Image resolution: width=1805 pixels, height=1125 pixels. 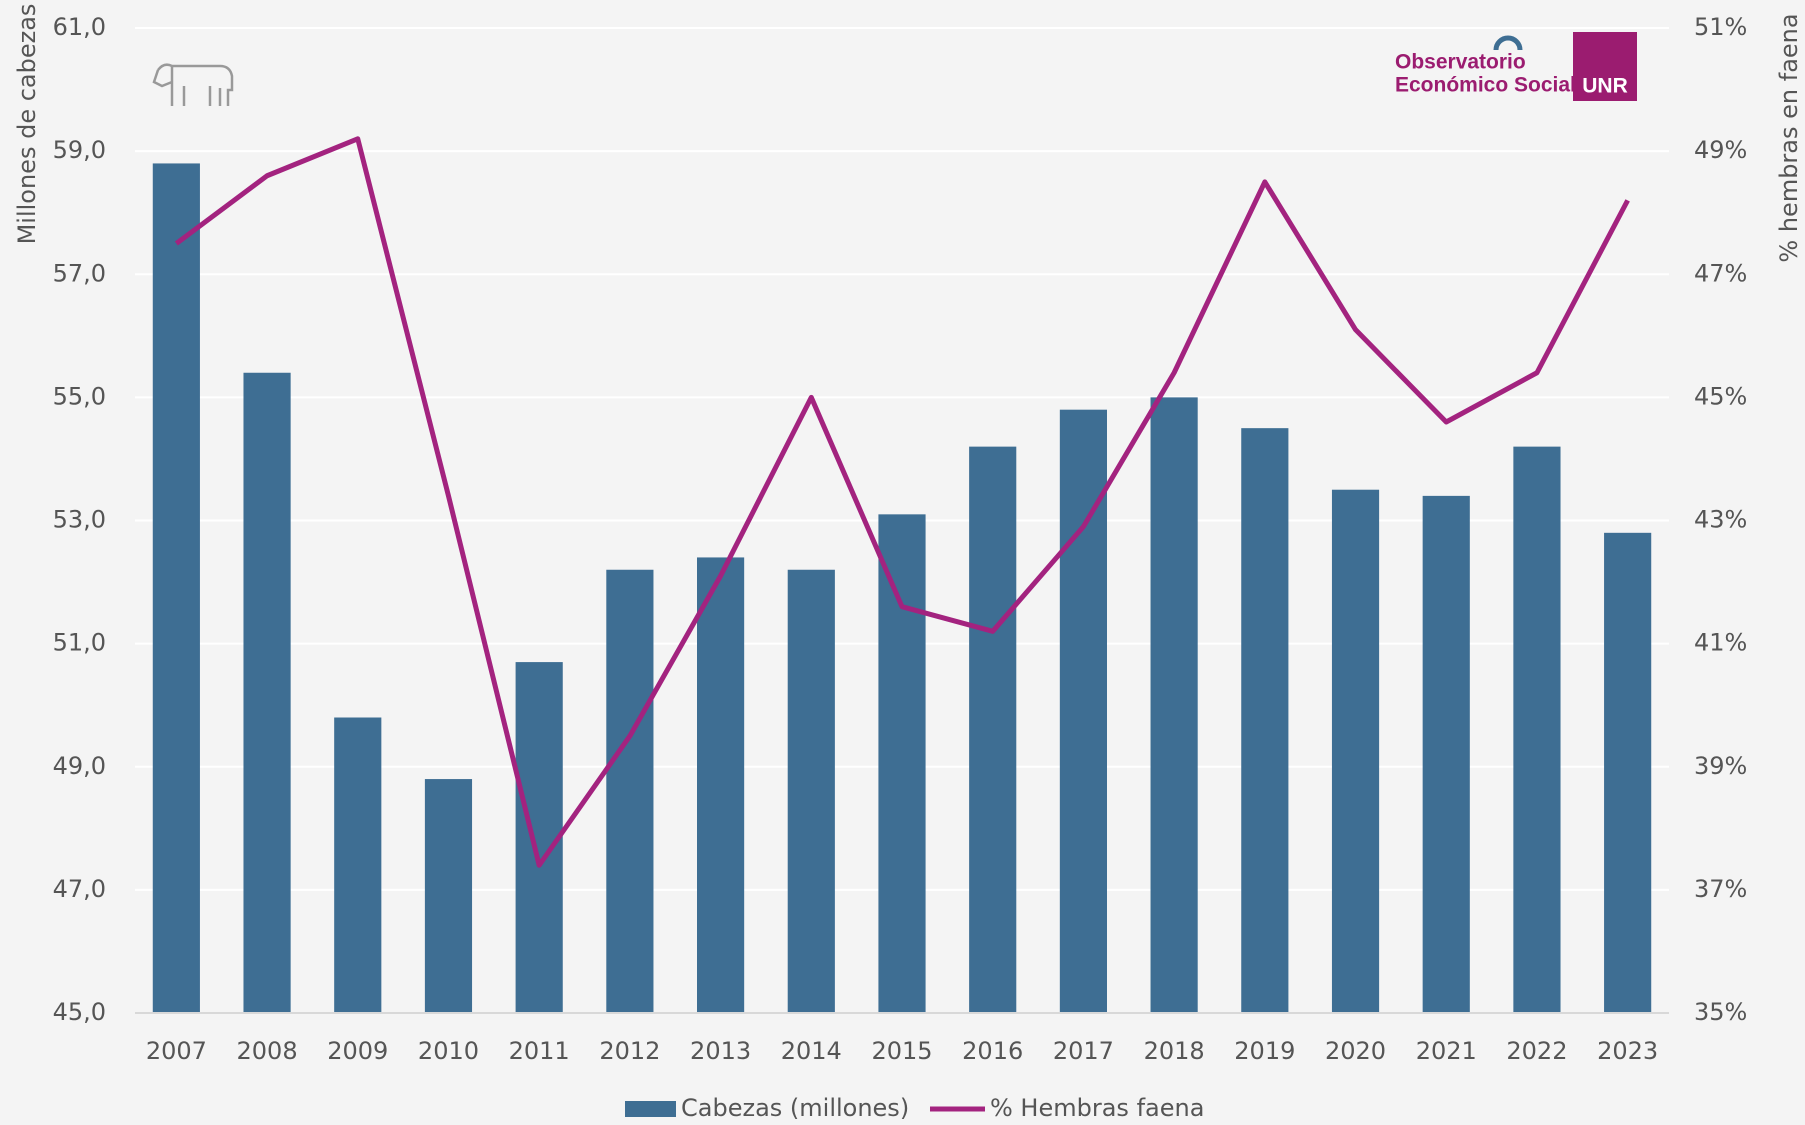 I want to click on y-tick-label: 49,0, so click(x=79, y=766).